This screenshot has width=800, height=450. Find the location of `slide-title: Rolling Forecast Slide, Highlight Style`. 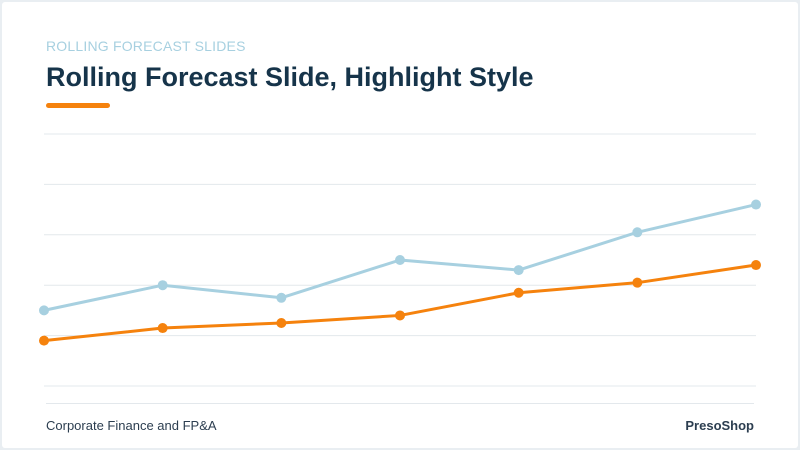

slide-title: Rolling Forecast Slide, Highlight Style is located at coordinates (290, 77).